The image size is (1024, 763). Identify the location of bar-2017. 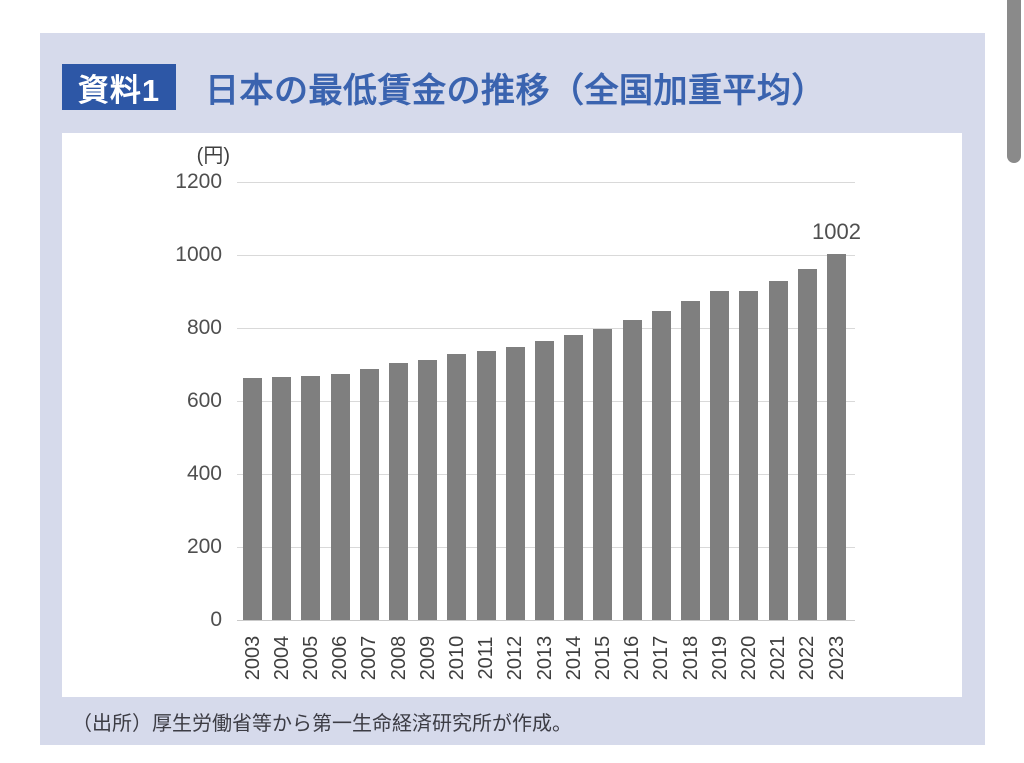
(661, 465).